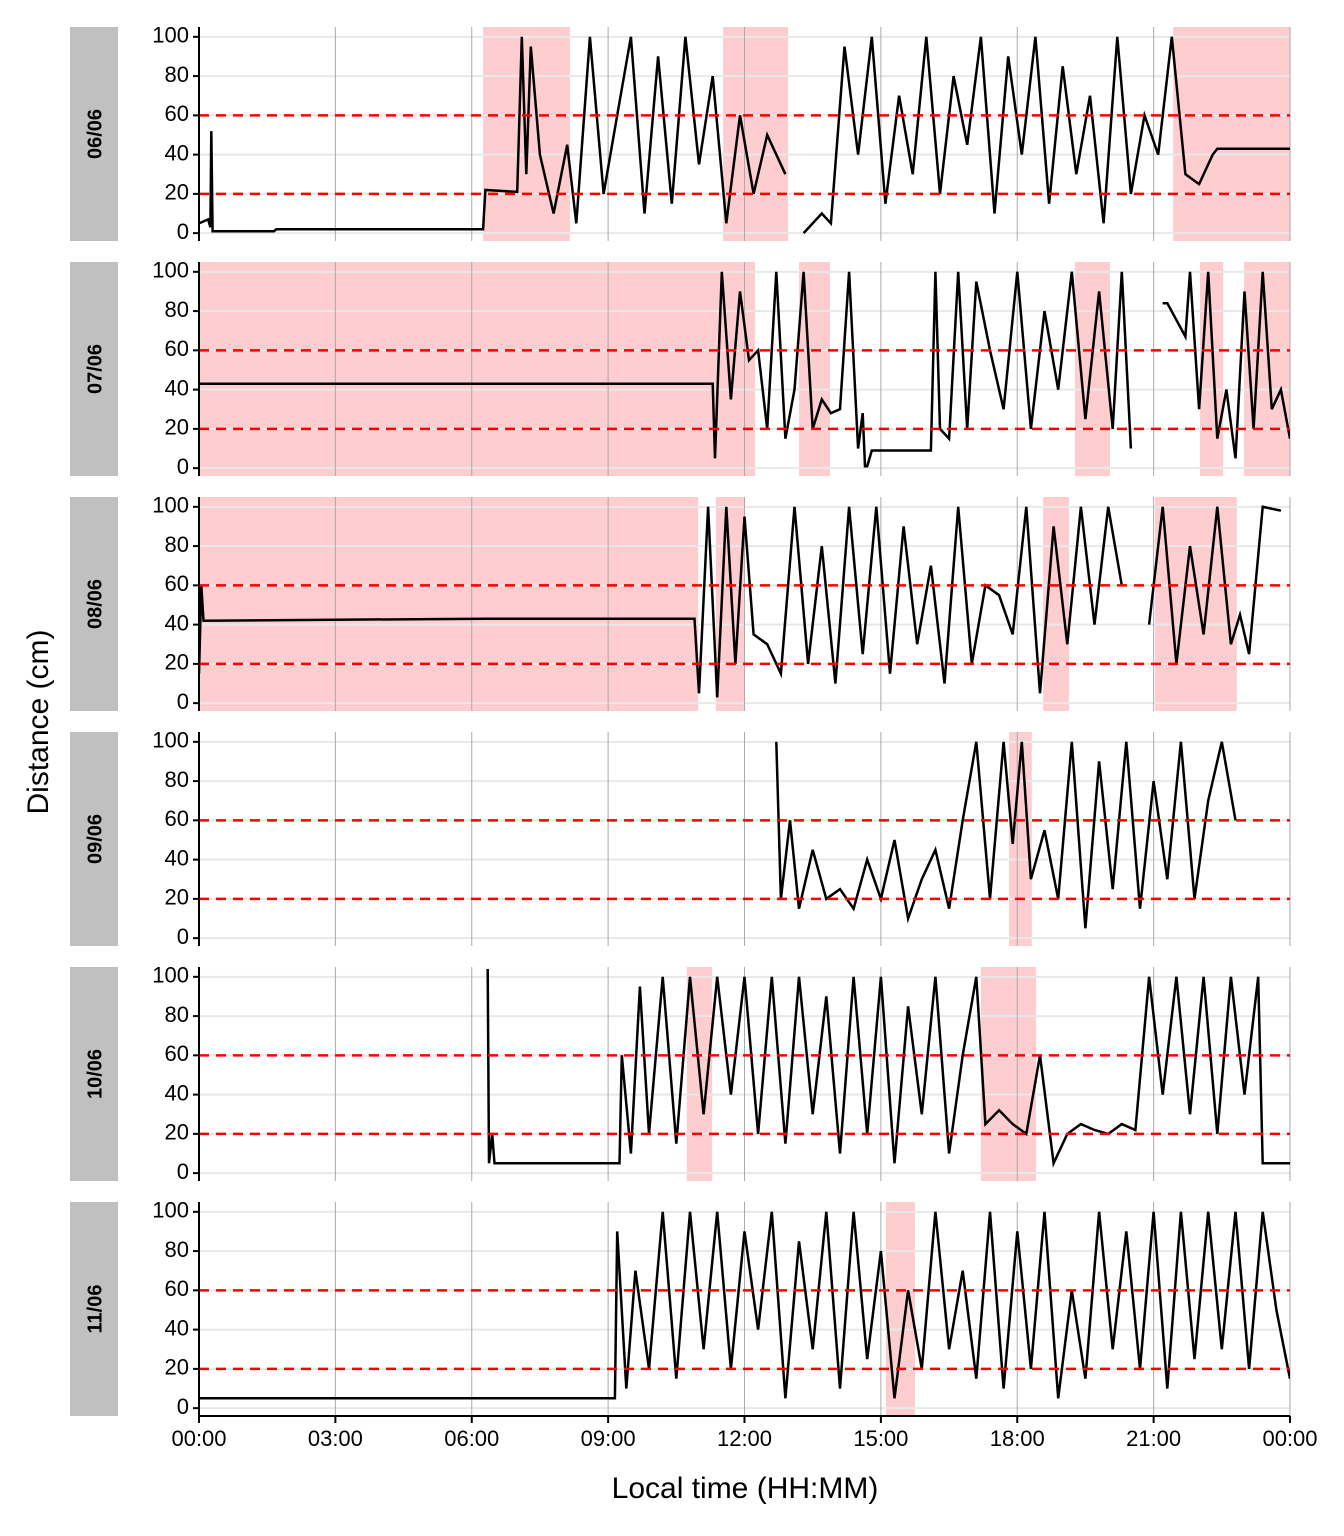 The width and height of the screenshot is (1344, 1536). Describe the element at coordinates (38, 721) in the screenshot. I see `y-axis-title: Distance (cm)` at that location.